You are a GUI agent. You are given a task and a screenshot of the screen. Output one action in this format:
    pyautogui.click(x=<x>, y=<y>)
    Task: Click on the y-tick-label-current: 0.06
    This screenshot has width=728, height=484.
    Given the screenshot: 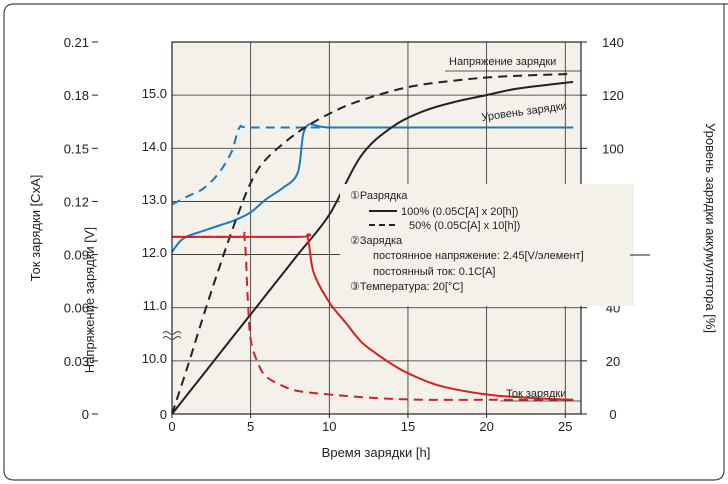 What is the action you would take?
    pyautogui.click(x=76, y=308)
    